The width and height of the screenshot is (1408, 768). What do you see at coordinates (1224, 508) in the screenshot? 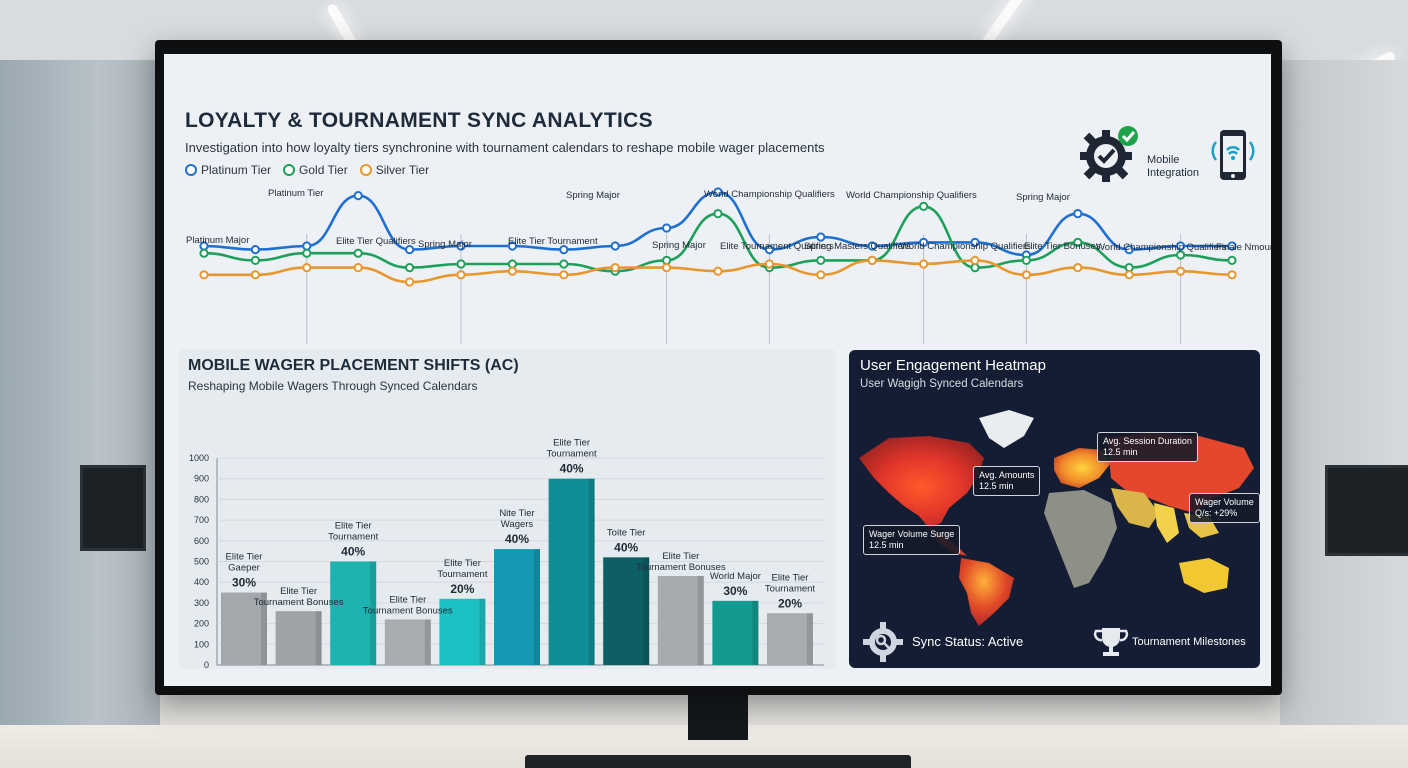
I see `heatmap-callout: Wager Volume Q/s: +29%` at bounding box center [1224, 508].